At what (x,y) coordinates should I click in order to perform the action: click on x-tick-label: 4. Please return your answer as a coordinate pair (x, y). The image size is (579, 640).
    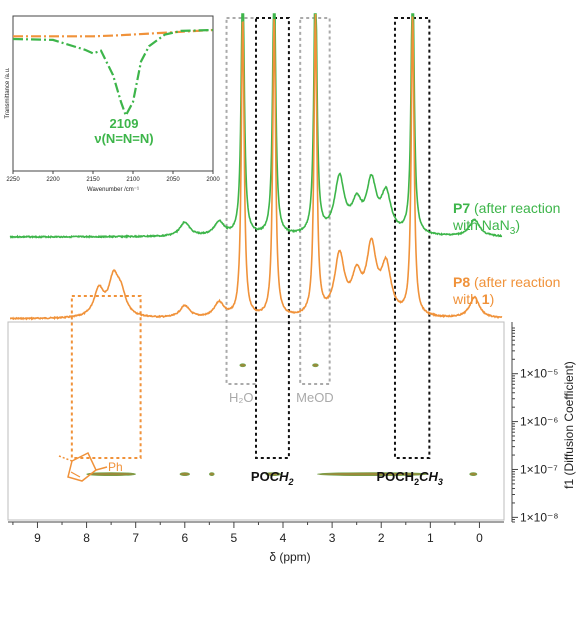
    Looking at the image, I should click on (283, 538).